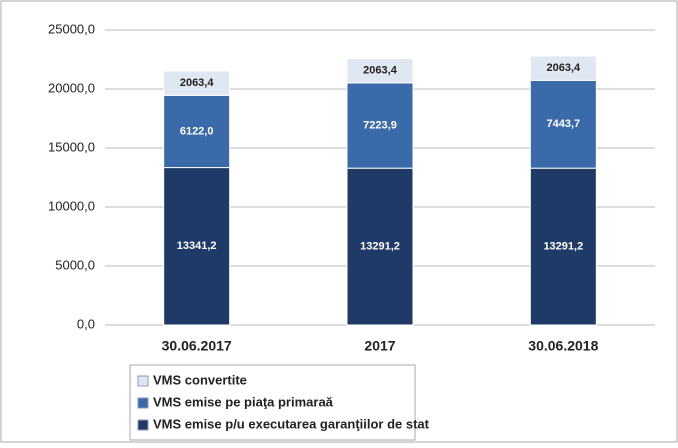 The height and width of the screenshot is (448, 678). I want to click on y-tick-label: 10000,0, so click(71, 205).